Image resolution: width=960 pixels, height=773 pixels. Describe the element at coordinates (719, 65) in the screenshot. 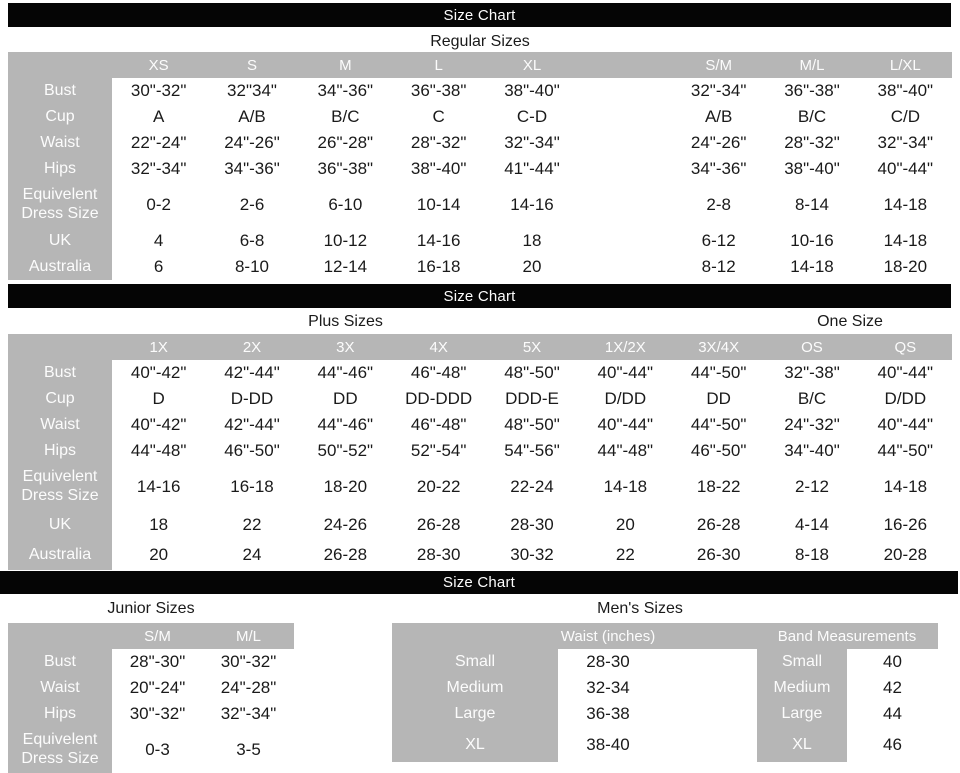

I see `column-header: S/M` at that location.